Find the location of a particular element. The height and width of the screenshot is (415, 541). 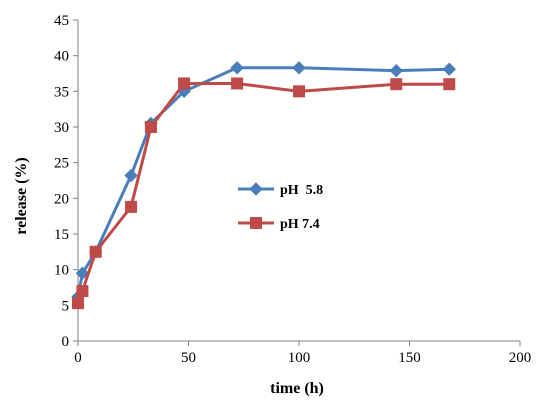

x-tick-label: 50 is located at coordinates (188, 358).